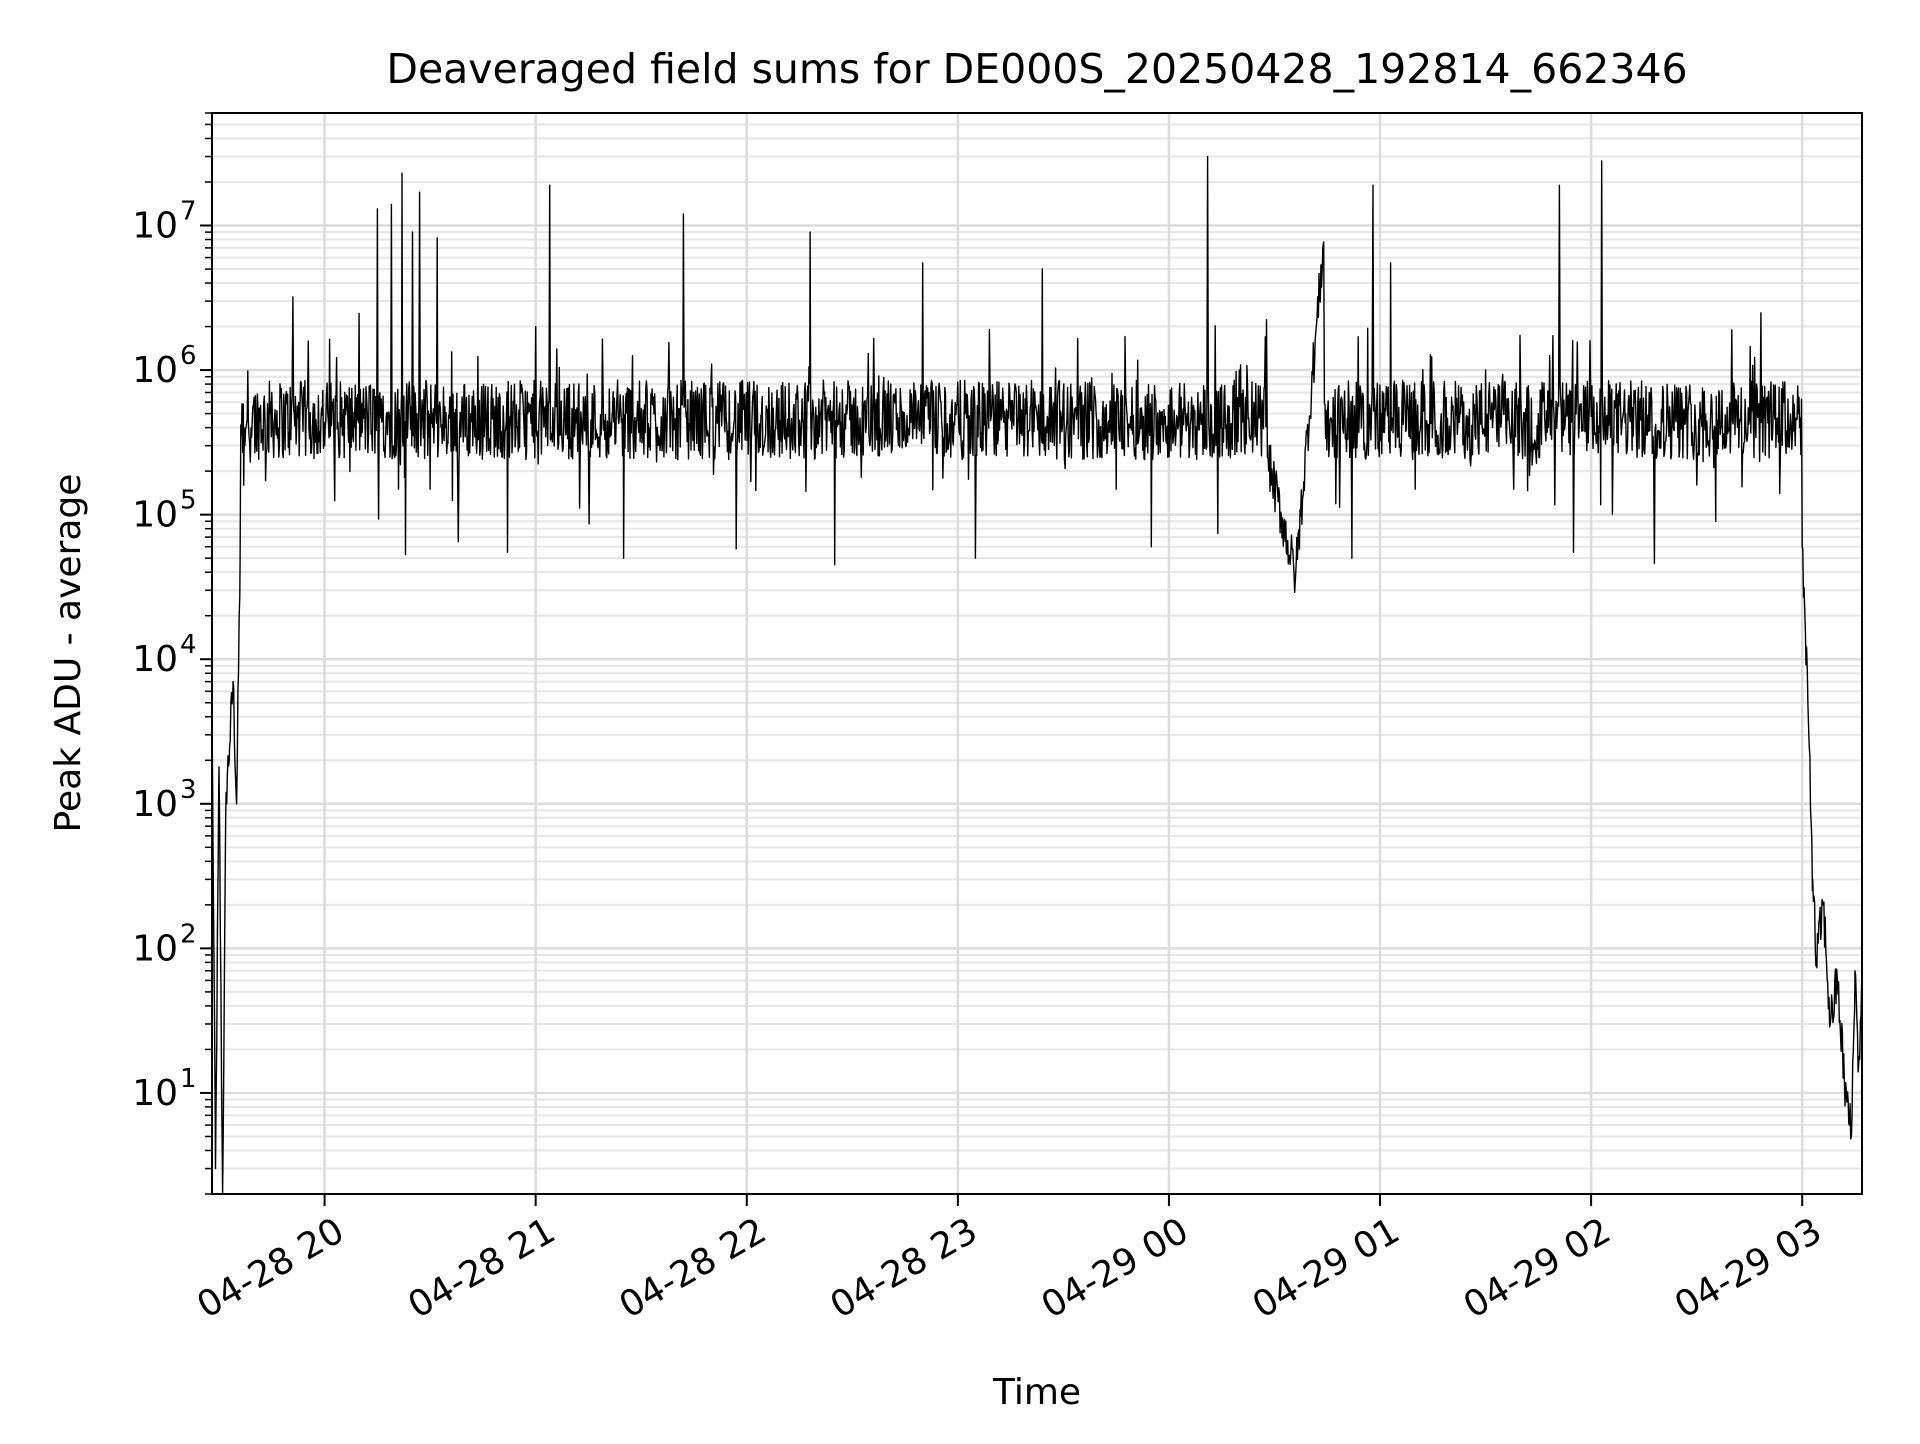  Describe the element at coordinates (1326, 1268) in the screenshot. I see `x-tick-label: 04-29 01` at that location.